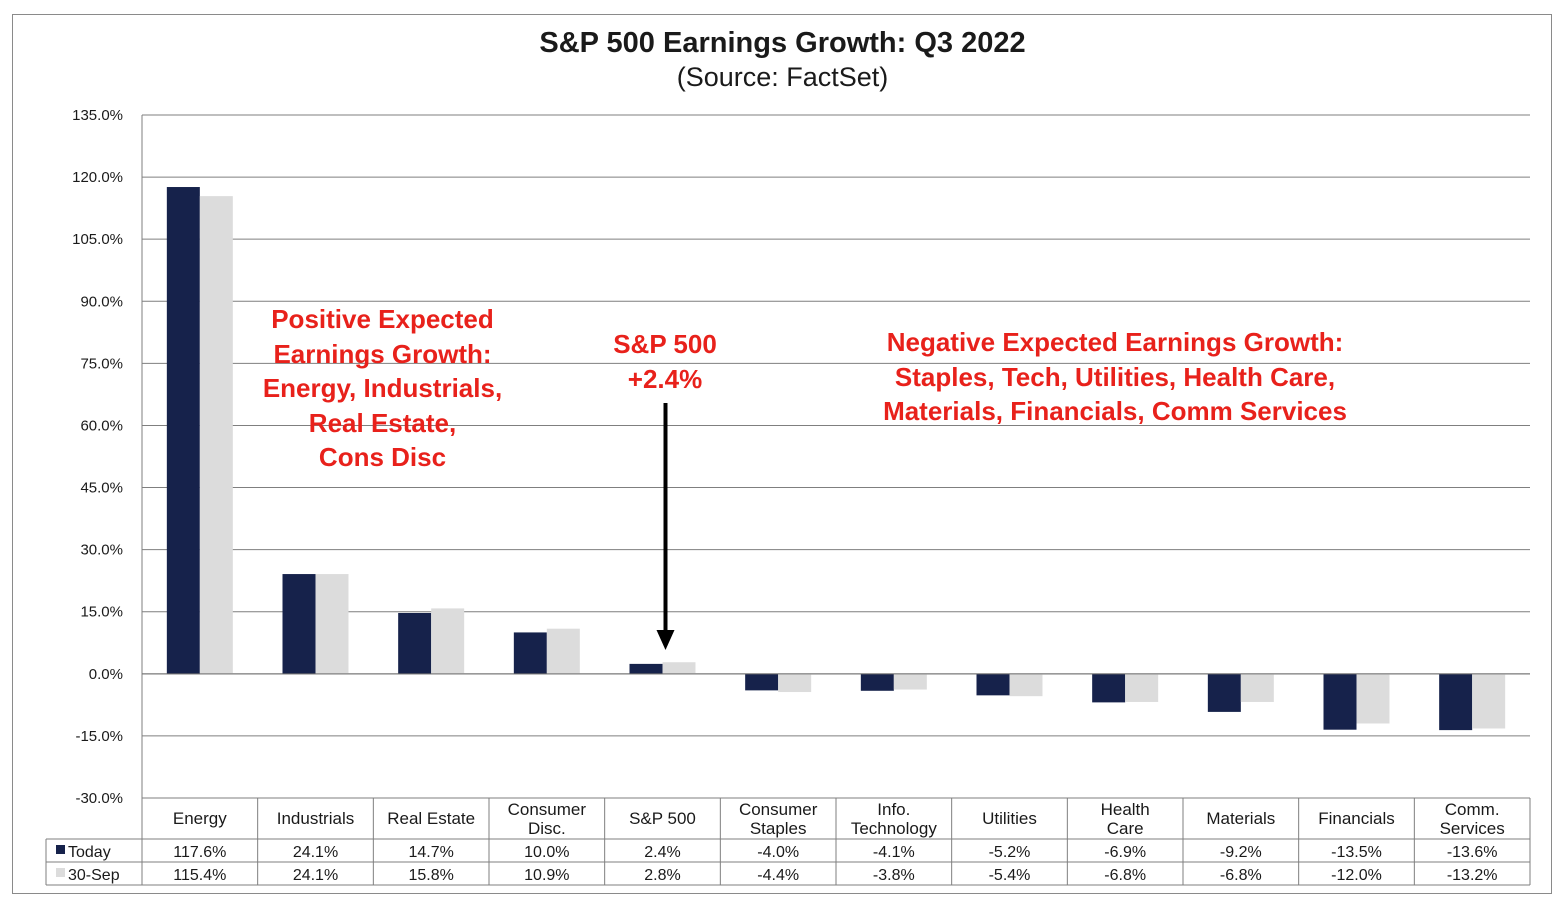 Image resolution: width=1565 pixels, height=907 pixels. What do you see at coordinates (547, 828) in the screenshot?
I see `x-category-label: Disc.` at bounding box center [547, 828].